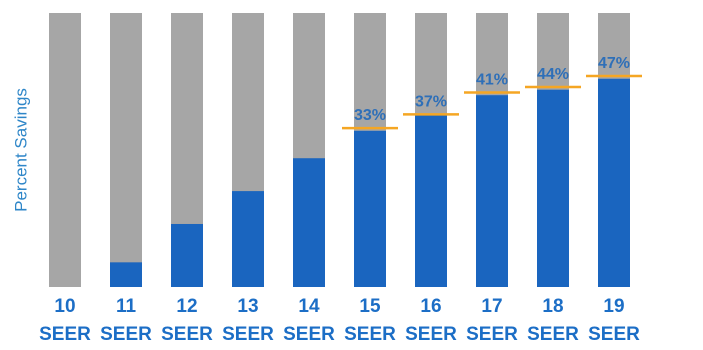  What do you see at coordinates (491, 306) in the screenshot?
I see `tick-label-number-7: 17` at bounding box center [491, 306].